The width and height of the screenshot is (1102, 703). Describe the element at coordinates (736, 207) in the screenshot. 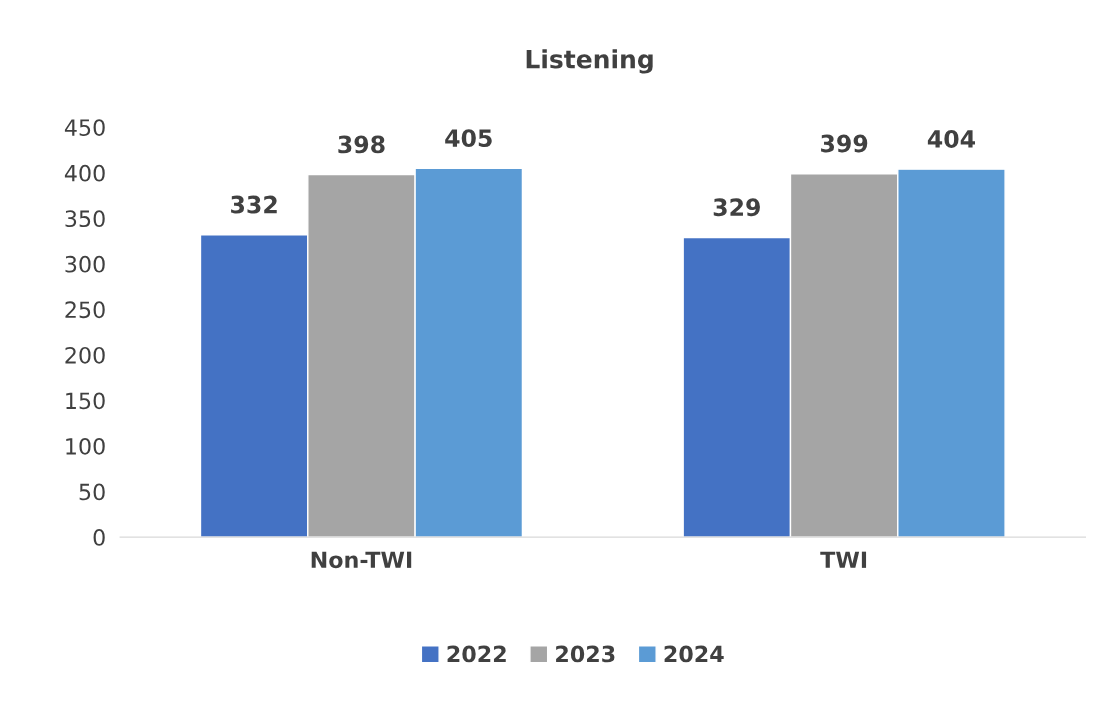

I see `data-label: 329` at that location.